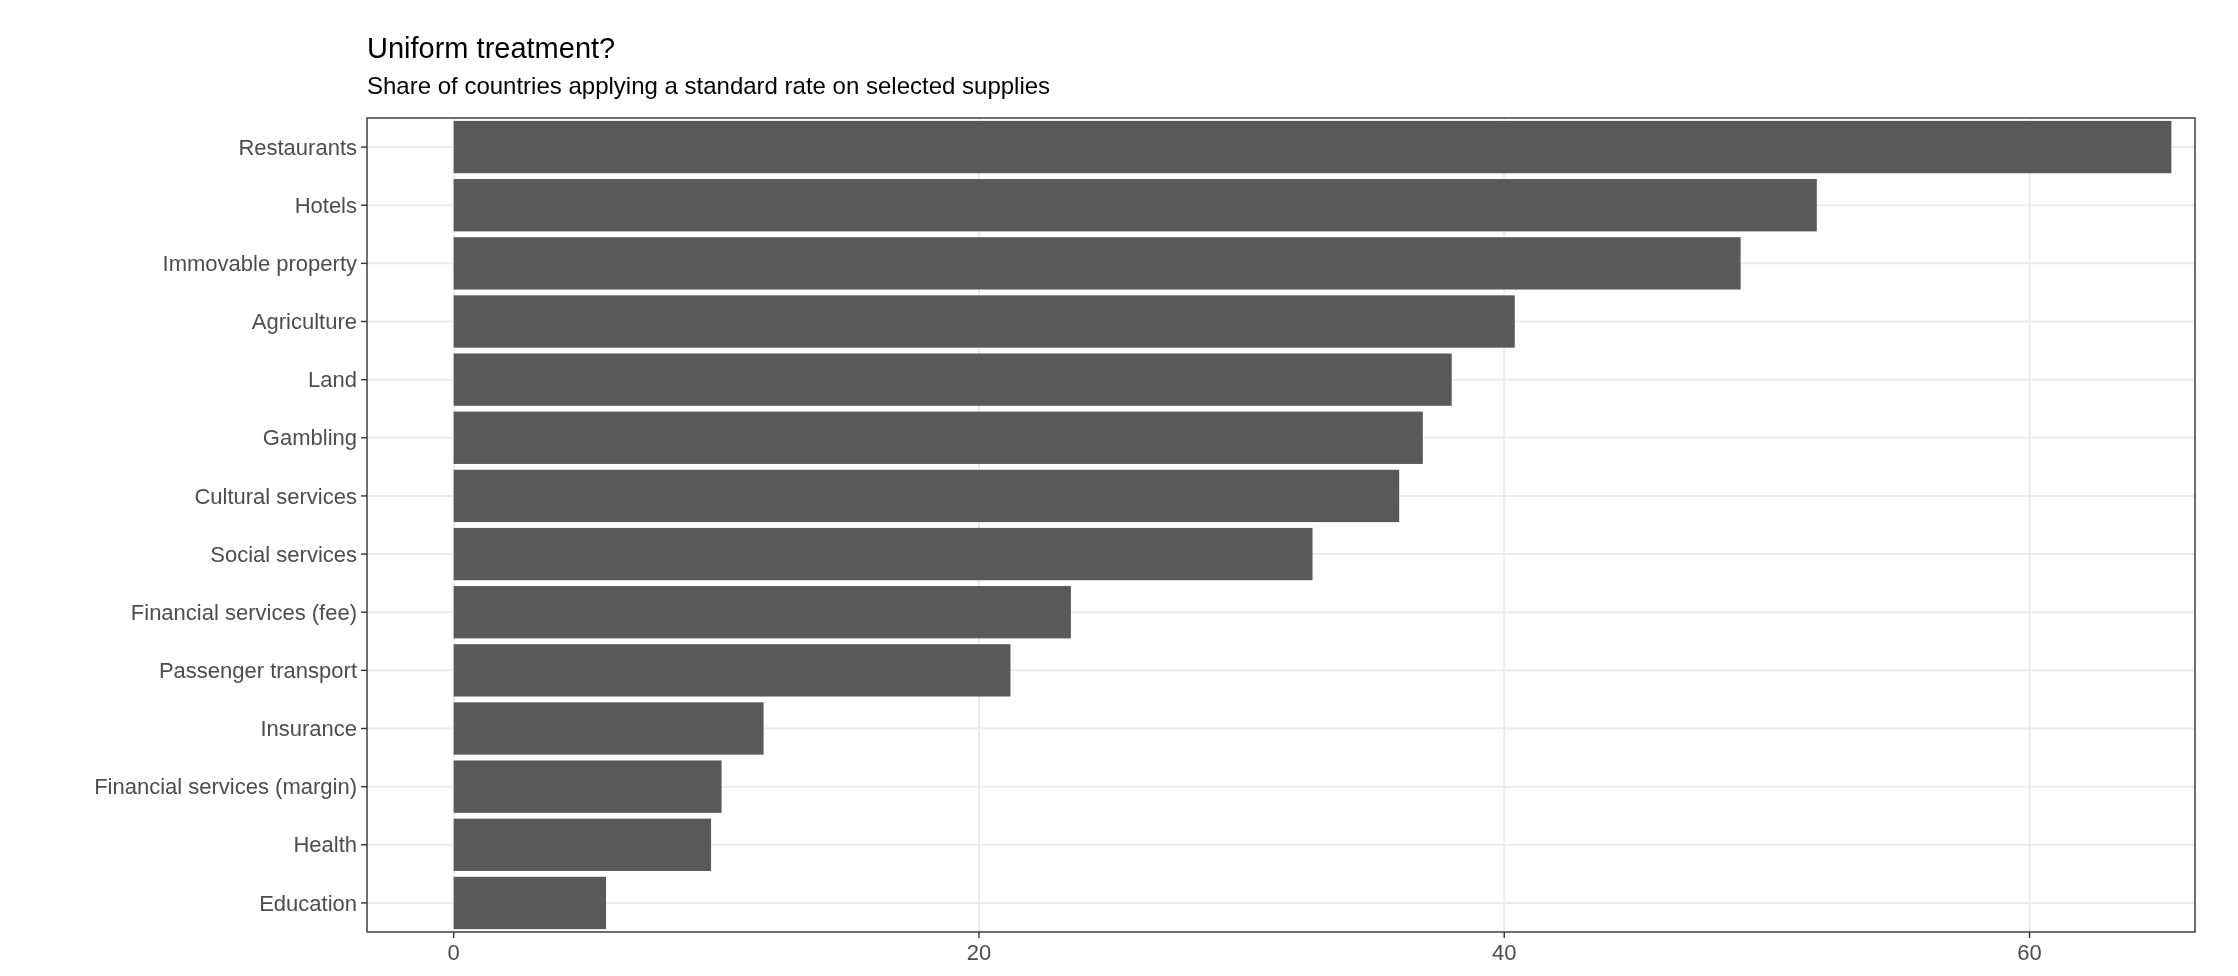  I want to click on y-tick-label: Social services, so click(283, 554).